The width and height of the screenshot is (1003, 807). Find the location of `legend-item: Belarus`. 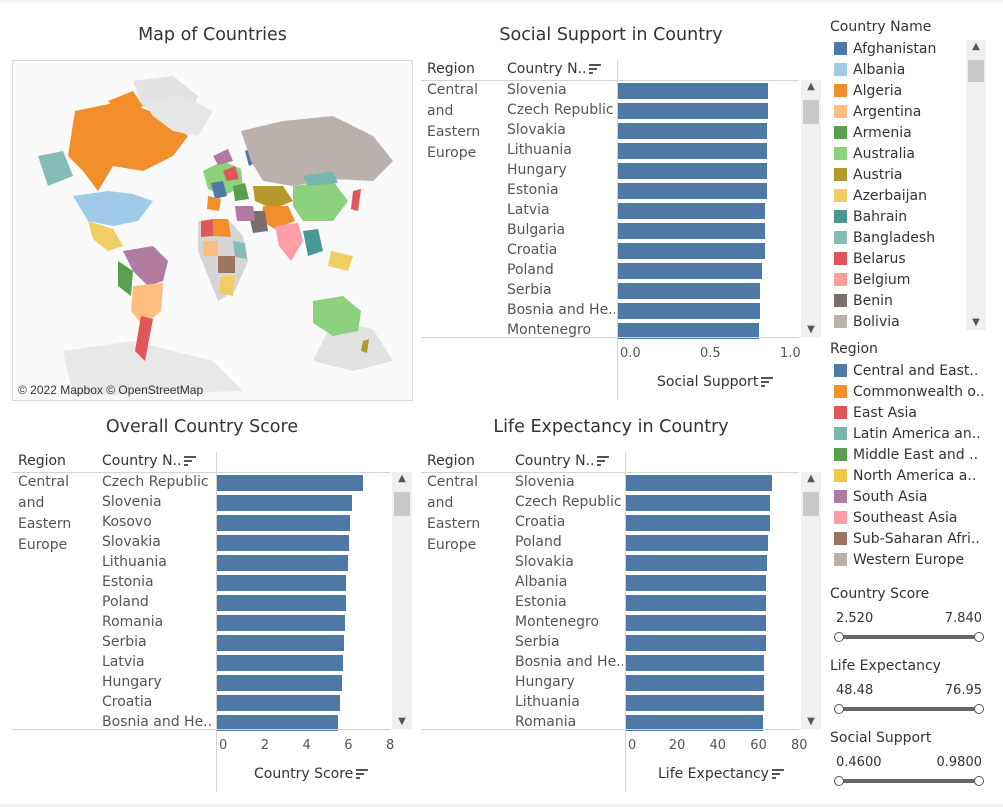

legend-item: Belarus is located at coordinates (870, 259).